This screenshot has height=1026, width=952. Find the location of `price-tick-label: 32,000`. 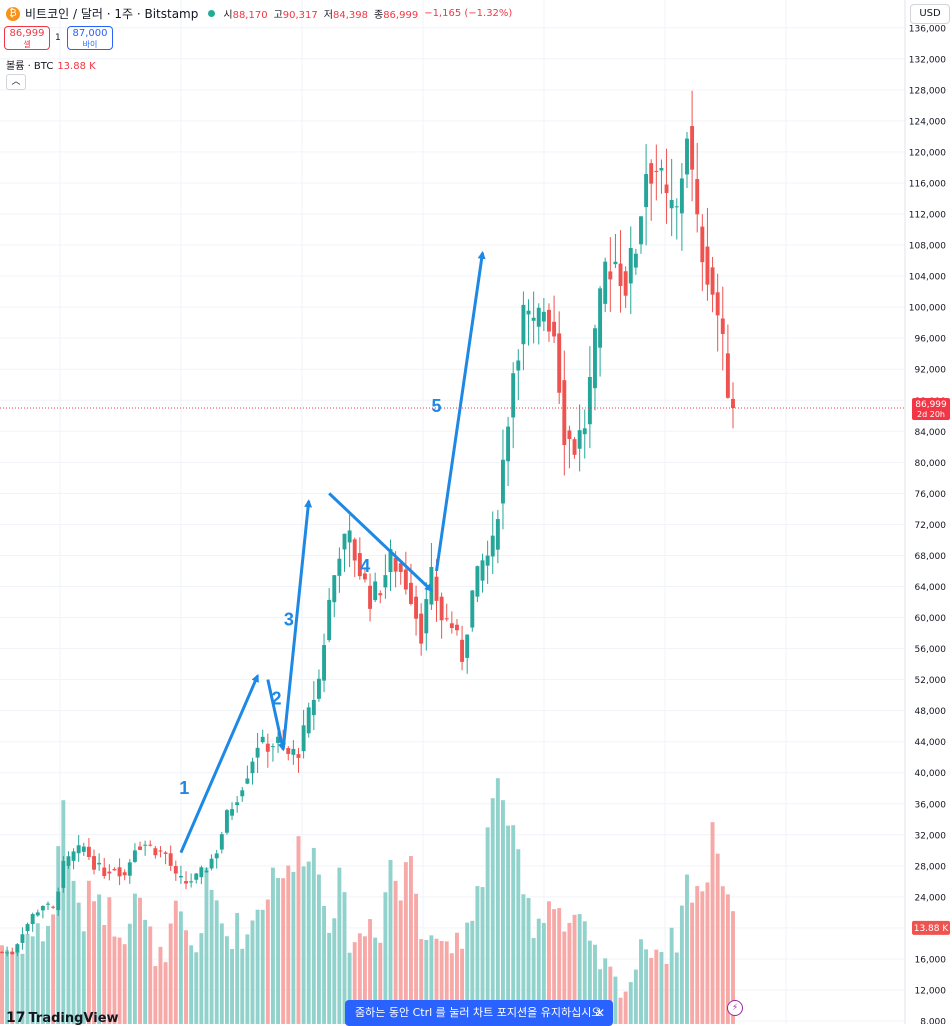

price-tick-label: 32,000 is located at coordinates (931, 836).